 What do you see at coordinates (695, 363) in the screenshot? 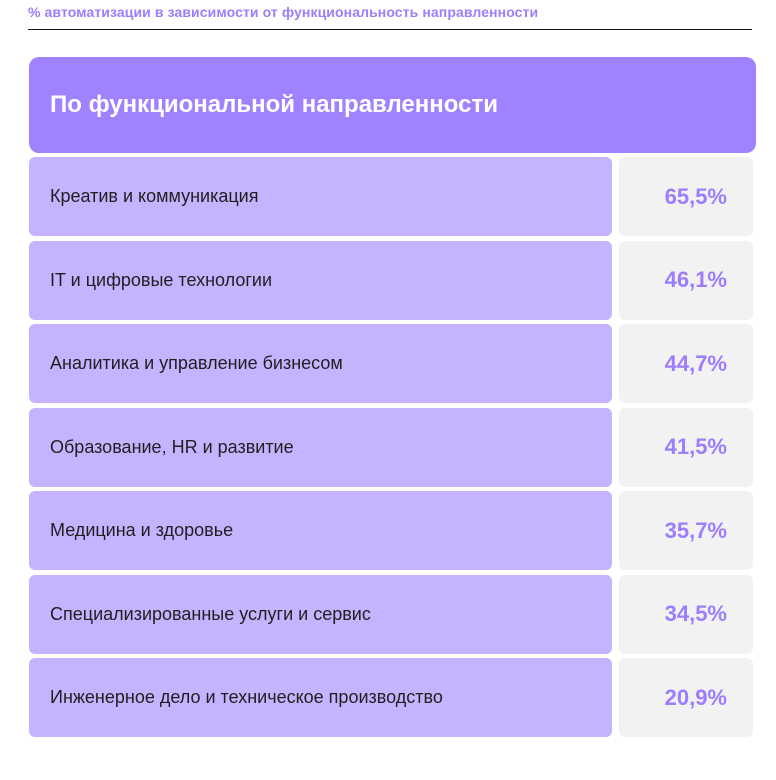
I see `row-value: 44,7%` at bounding box center [695, 363].